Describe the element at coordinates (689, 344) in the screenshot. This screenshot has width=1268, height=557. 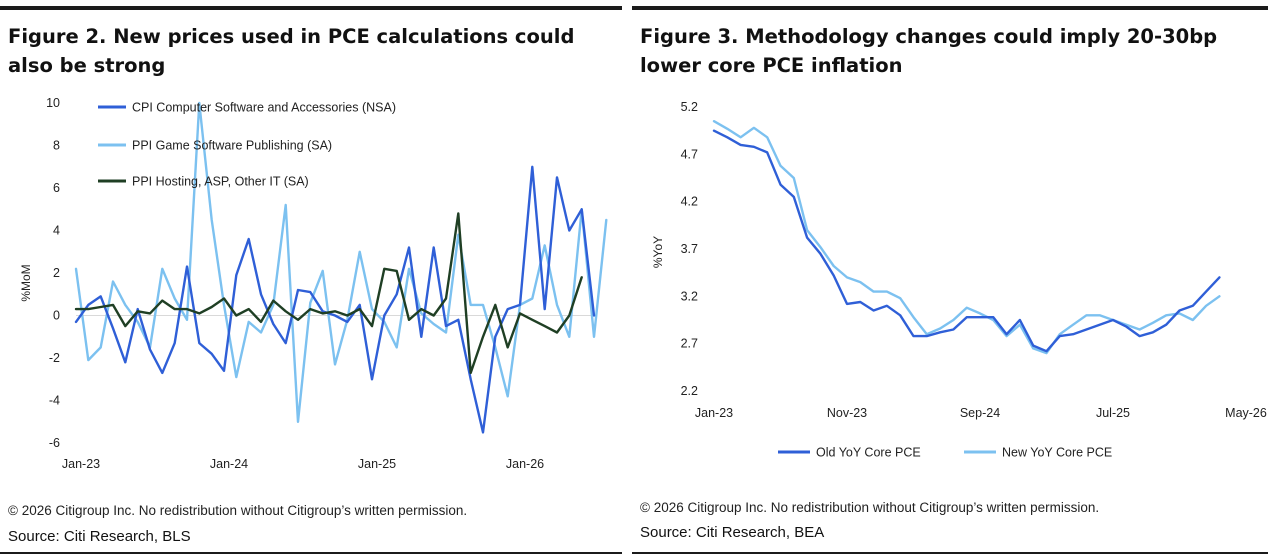
I see `y-tick-label: 2.7` at that location.